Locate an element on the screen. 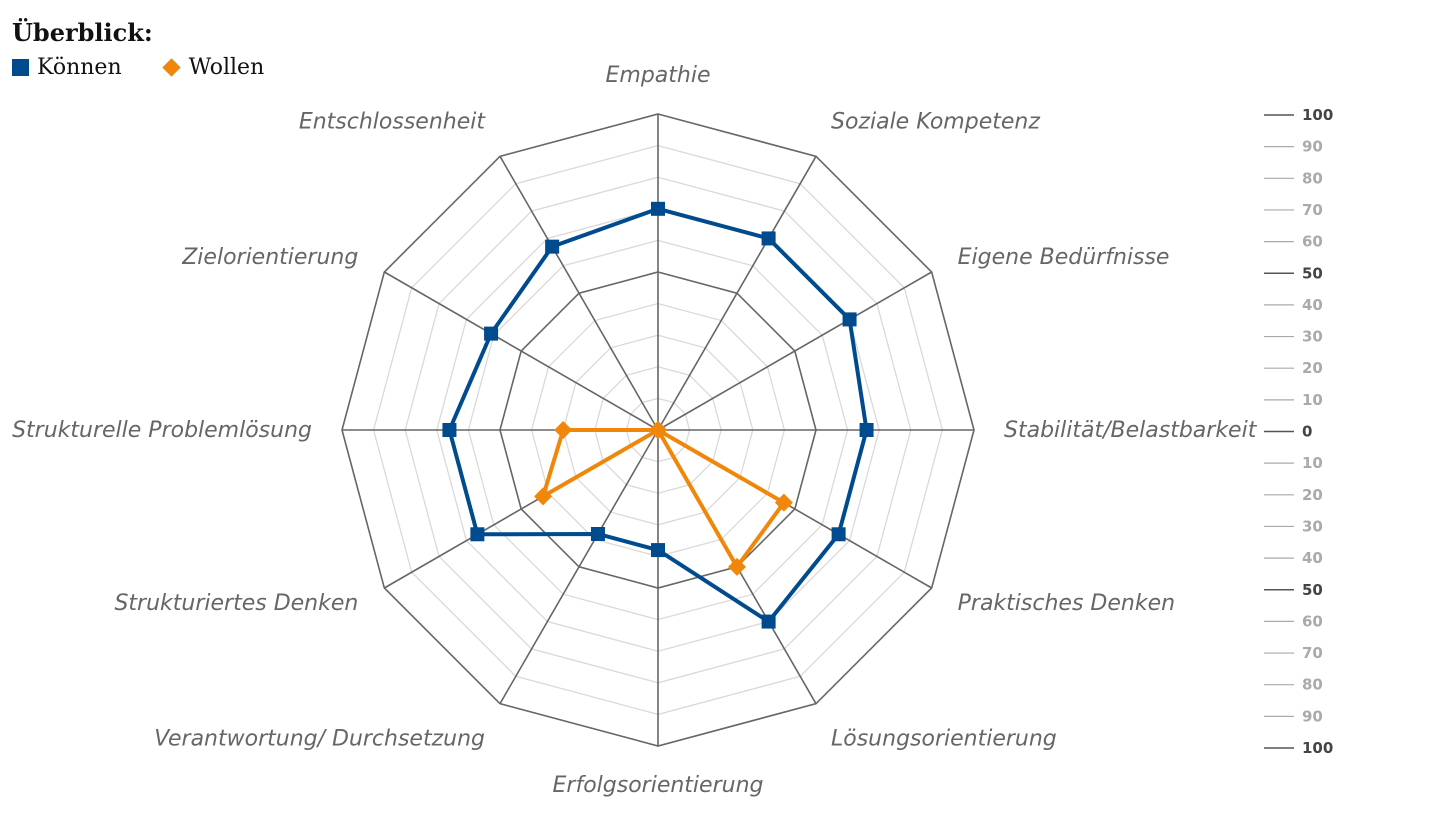 The width and height of the screenshot is (1430, 830). scale-label-3: 70 is located at coordinates (1312, 210).